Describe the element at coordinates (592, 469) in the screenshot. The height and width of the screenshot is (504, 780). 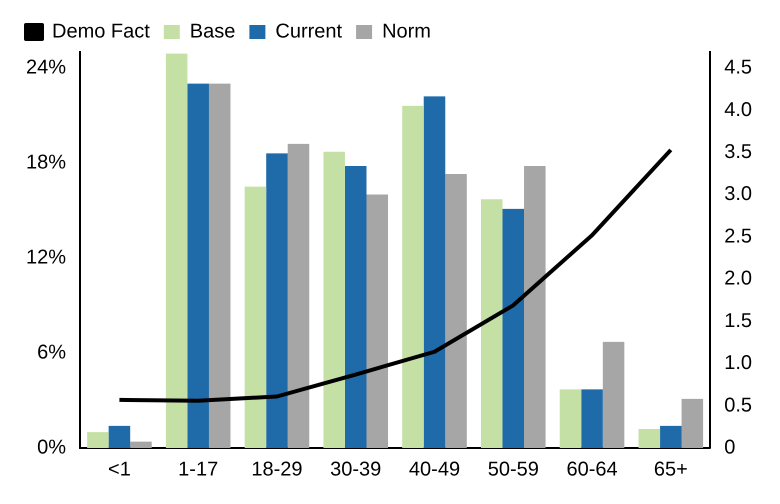
I see `x-tick-label: 60-64` at that location.